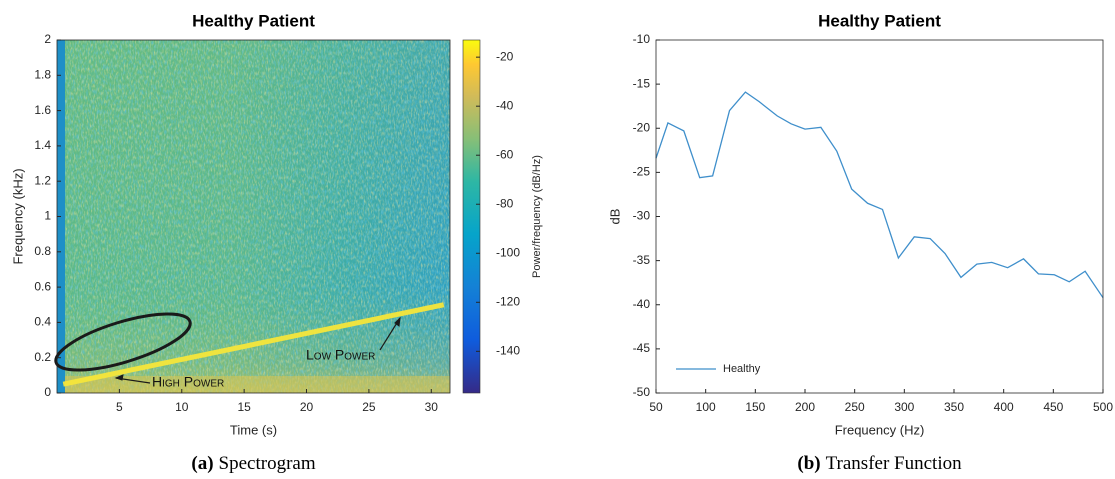 This screenshot has width=1115, height=479. What do you see at coordinates (855, 407) in the screenshot?
I see `x-tick-label: 250` at bounding box center [855, 407].